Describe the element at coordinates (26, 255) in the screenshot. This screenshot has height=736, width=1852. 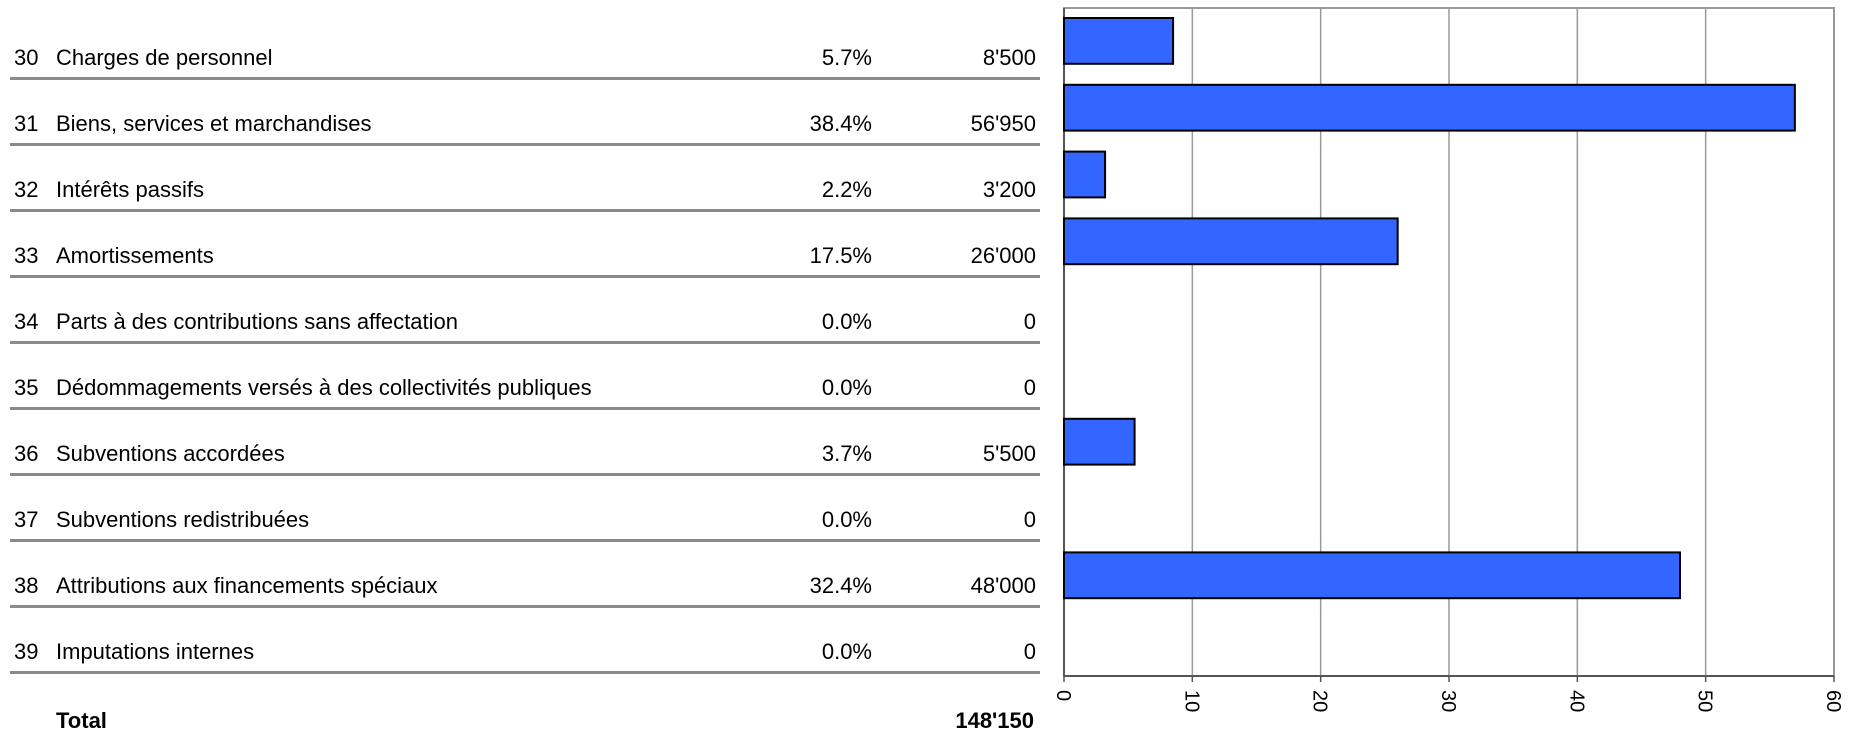
I see `row-code: 33` at that location.